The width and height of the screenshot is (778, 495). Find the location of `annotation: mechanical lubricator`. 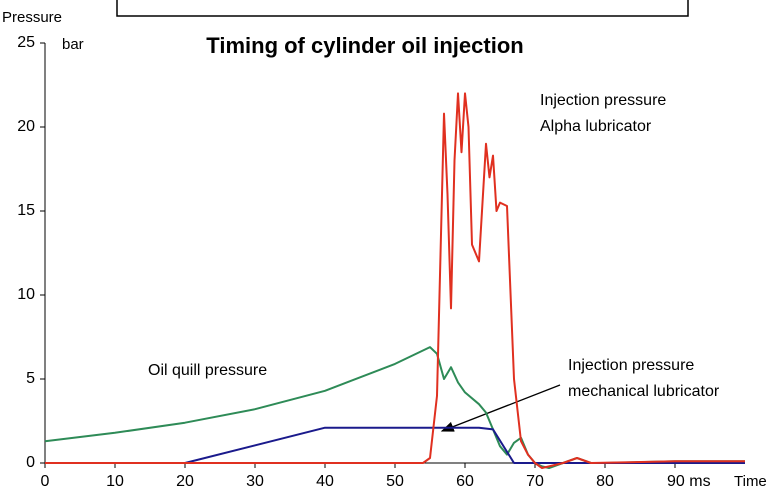

annotation: mechanical lubricator is located at coordinates (644, 391).